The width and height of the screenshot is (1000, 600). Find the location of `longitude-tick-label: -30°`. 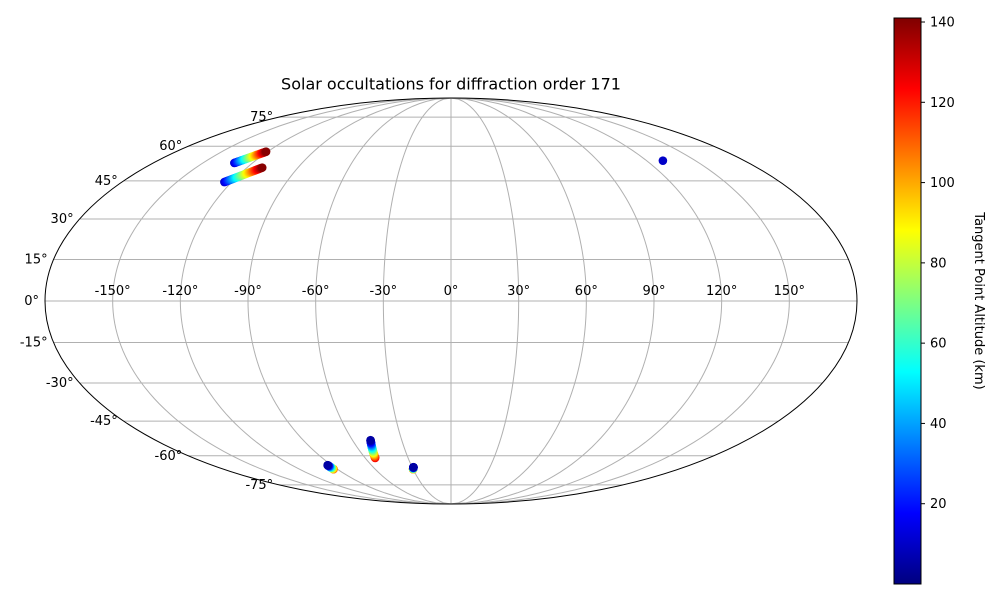

longitude-tick-label: -30° is located at coordinates (383, 291).